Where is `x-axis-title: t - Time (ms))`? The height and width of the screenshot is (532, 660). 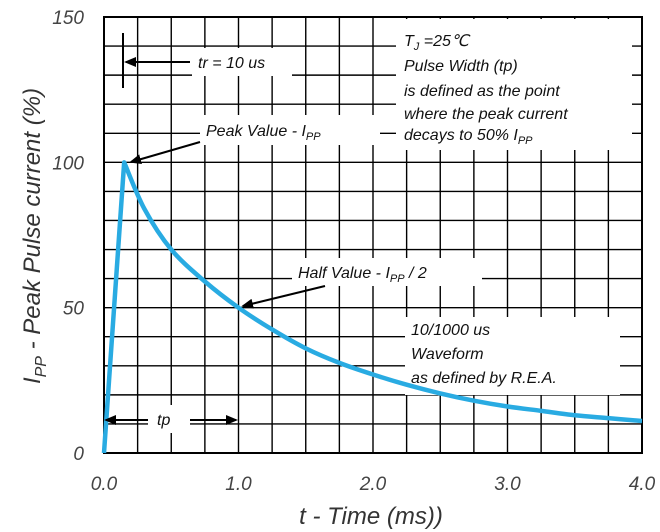 x-axis-title: t - Time (ms)) is located at coordinates (371, 516).